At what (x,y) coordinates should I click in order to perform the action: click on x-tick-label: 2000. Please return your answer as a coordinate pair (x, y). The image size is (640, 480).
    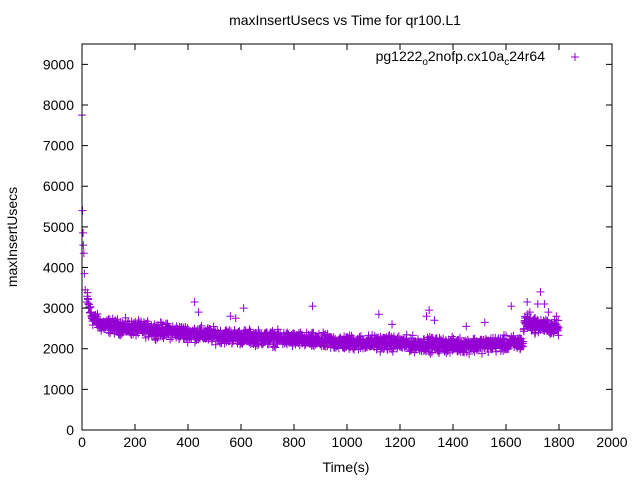
    Looking at the image, I should click on (611, 442).